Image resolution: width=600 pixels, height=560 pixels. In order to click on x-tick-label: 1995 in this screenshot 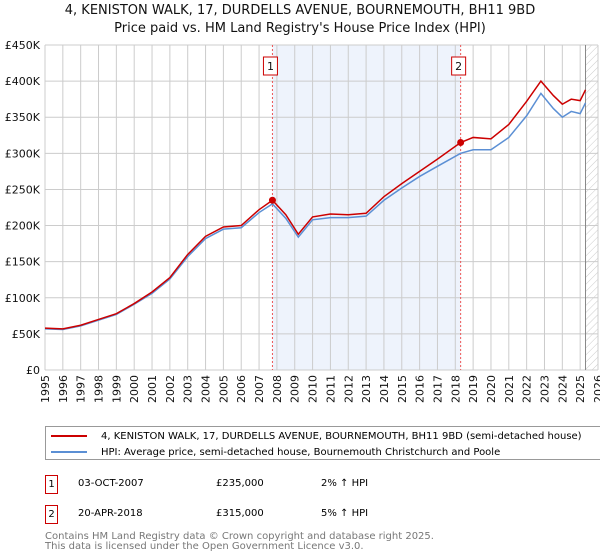, I will do `click(45, 389)`.